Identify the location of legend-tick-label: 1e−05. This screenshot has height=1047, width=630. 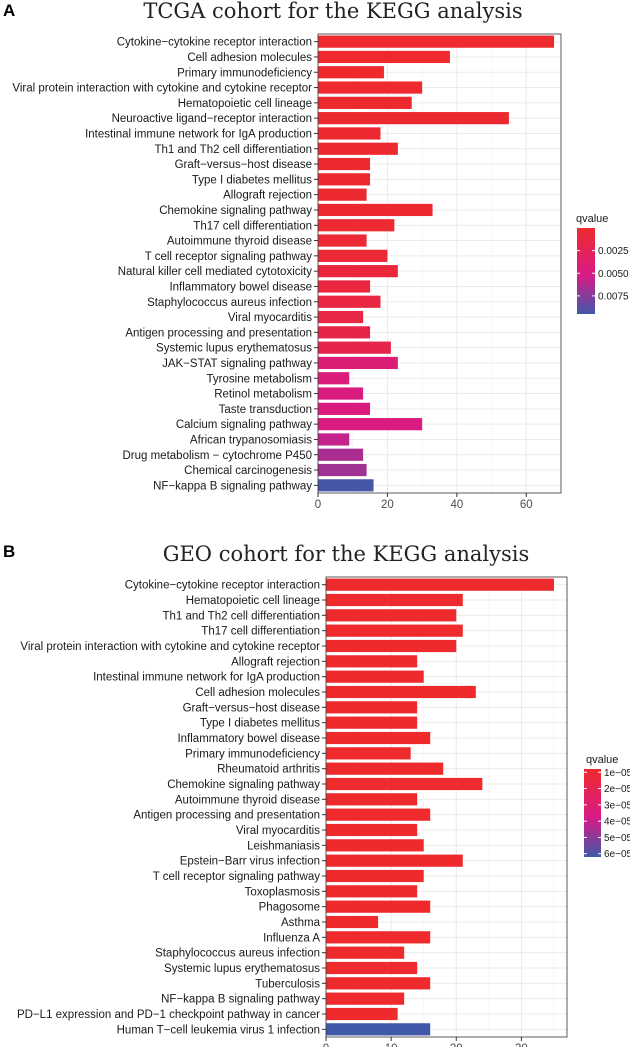
(617, 773).